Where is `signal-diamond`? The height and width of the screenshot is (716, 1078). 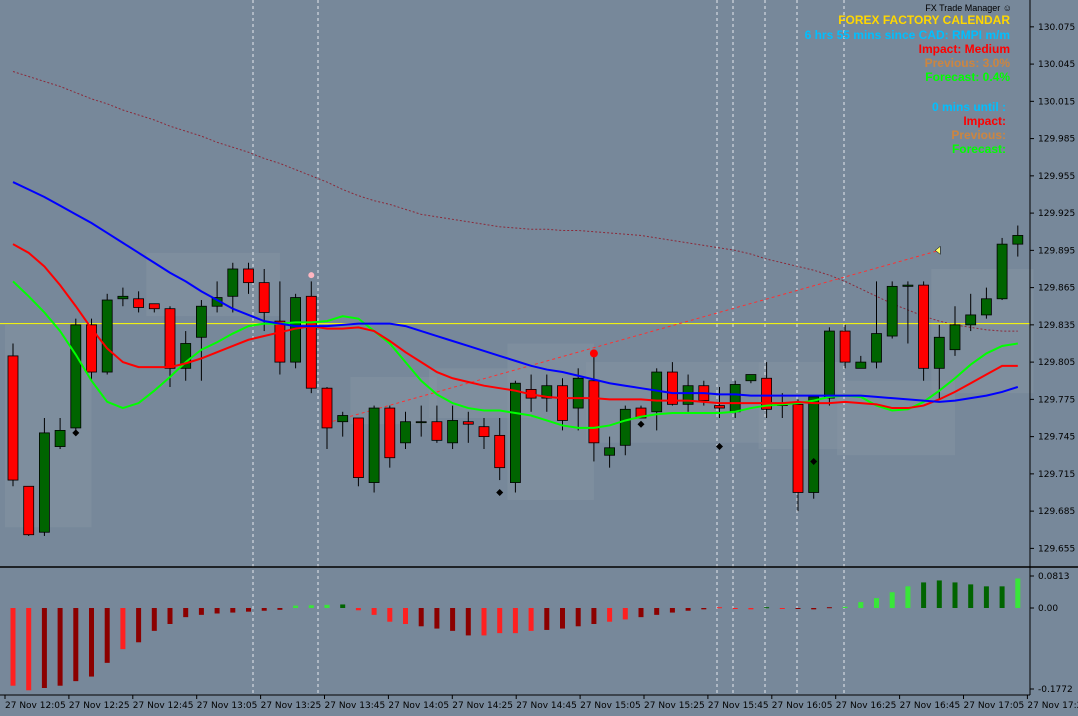 signal-diamond is located at coordinates (76, 433).